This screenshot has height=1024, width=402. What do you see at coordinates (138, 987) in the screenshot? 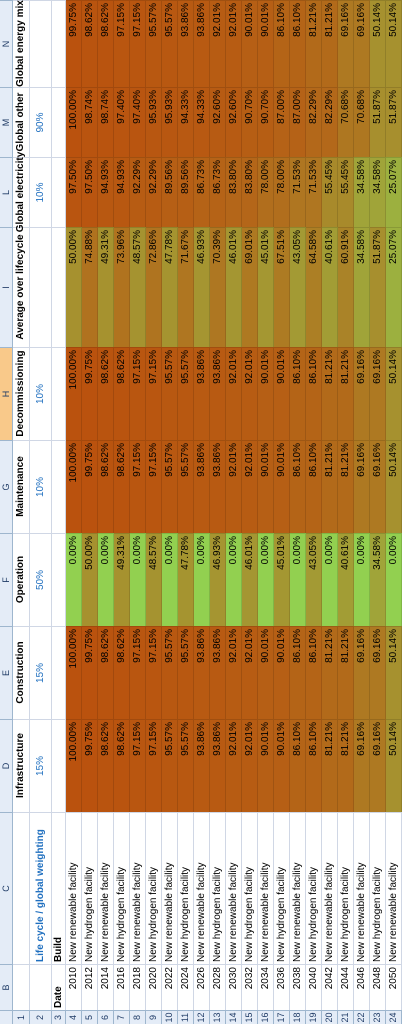
I see `date: 2018` at bounding box center [138, 987].